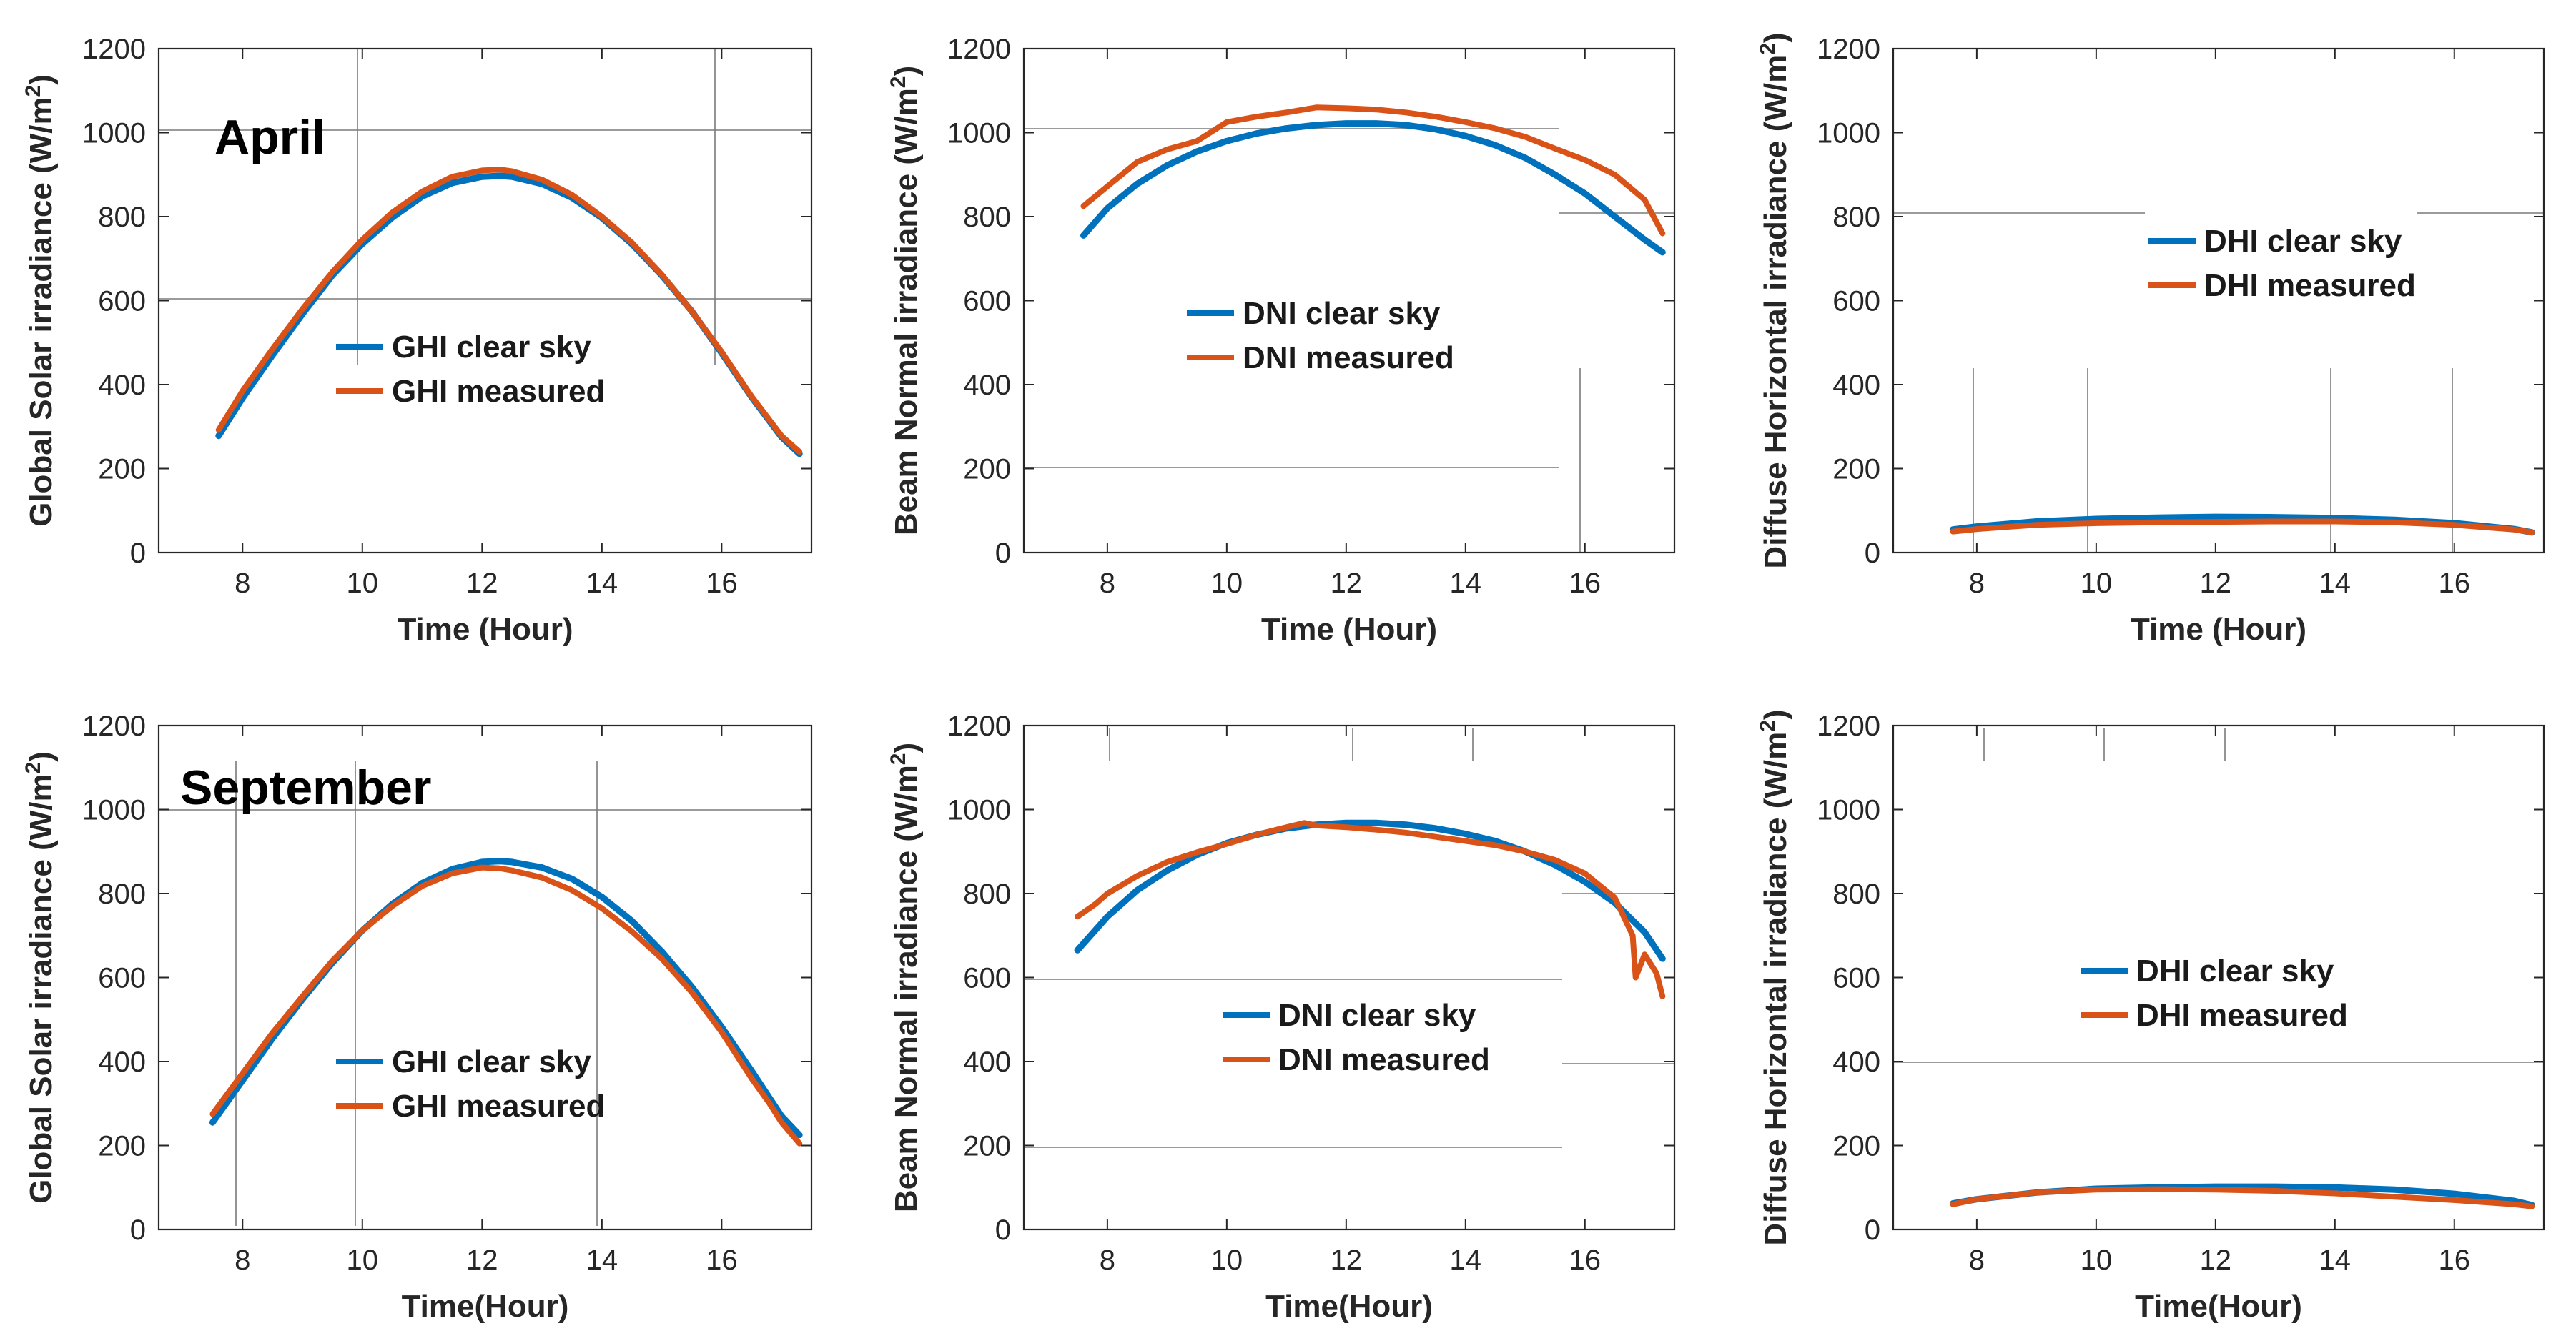  I want to click on y-axis-label: Diffuse Horizontal irradiance (W/m2), so click(1774, 300).